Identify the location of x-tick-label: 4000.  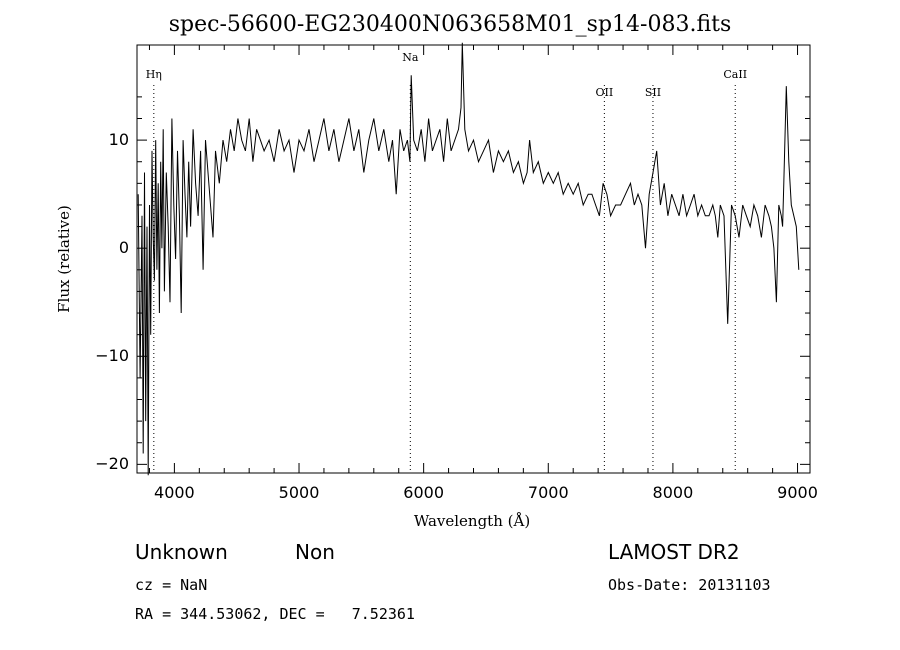
(174, 492).